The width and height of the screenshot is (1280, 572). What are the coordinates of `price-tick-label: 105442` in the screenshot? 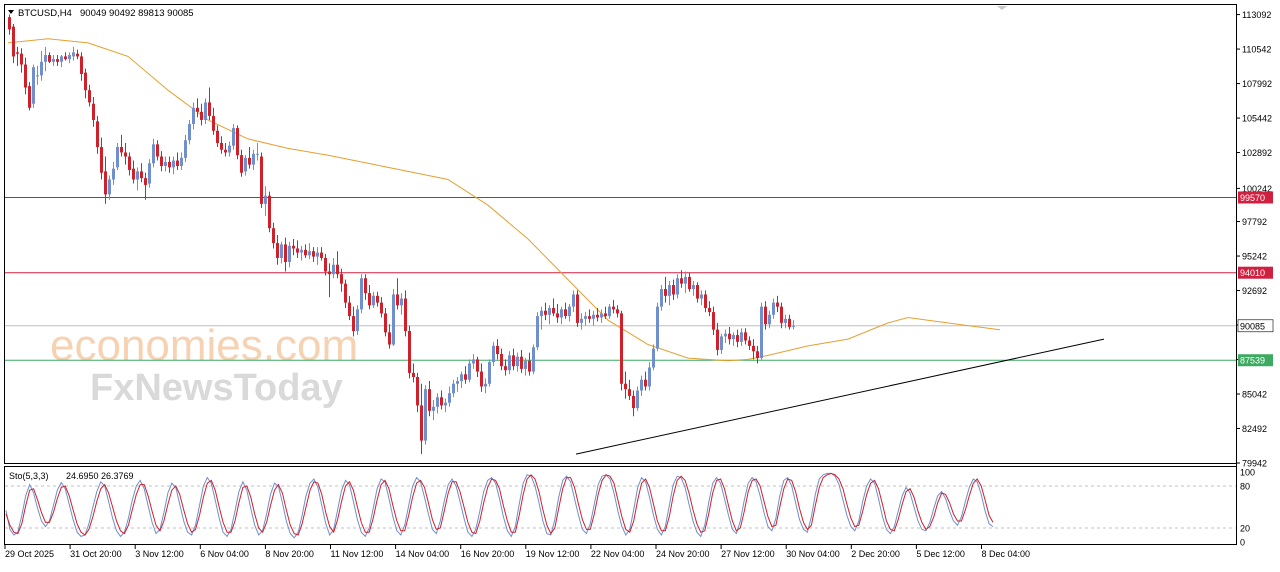 It's located at (1257, 119).